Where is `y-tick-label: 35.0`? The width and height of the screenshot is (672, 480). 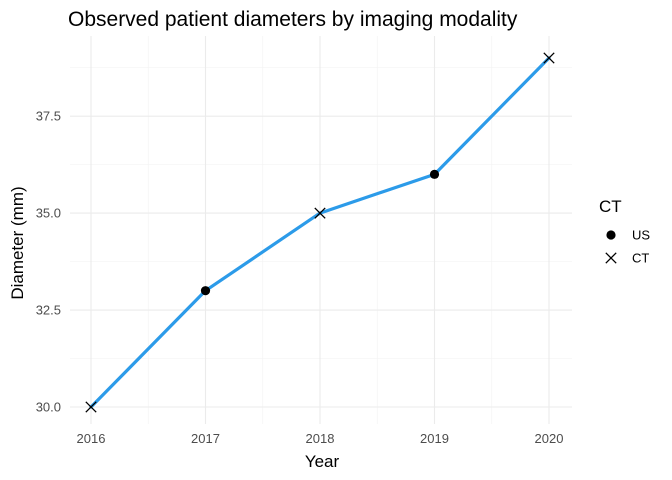
y-tick-label: 35.0 is located at coordinates (48, 213).